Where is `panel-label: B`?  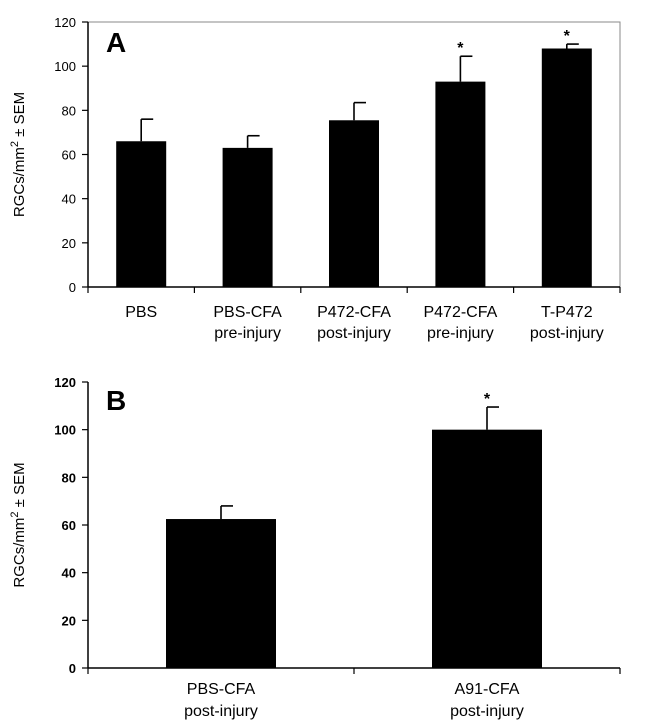
panel-label: B is located at coordinates (116, 400).